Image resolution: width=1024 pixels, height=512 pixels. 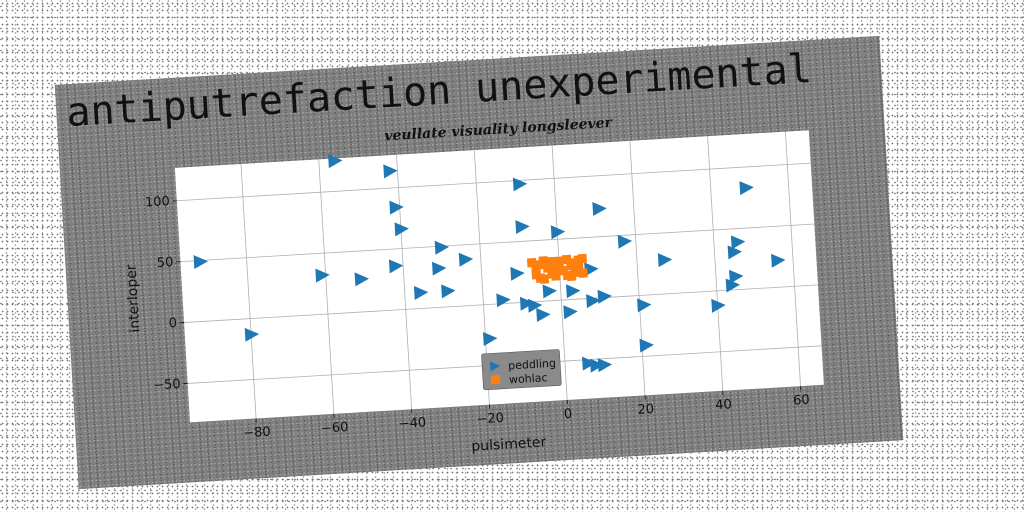 I want to click on legend-box, so click(x=521, y=370).